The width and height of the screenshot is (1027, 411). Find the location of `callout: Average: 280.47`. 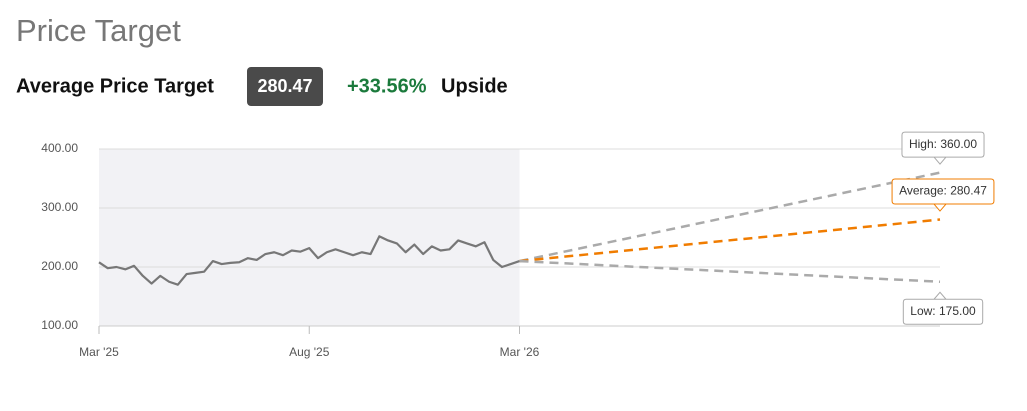

callout: Average: 280.47 is located at coordinates (943, 195).